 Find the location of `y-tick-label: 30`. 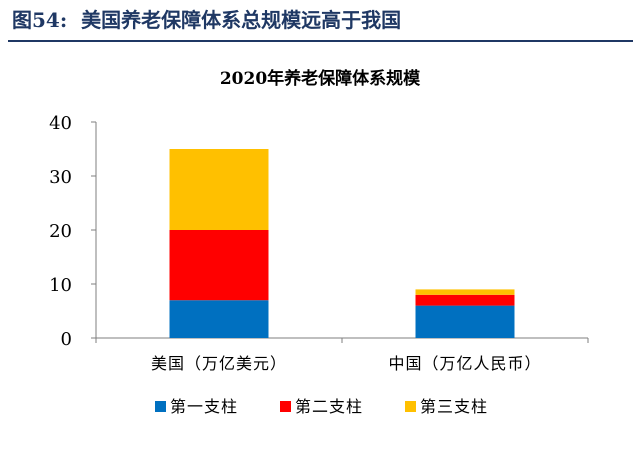

y-tick-label: 30 is located at coordinates (60, 177).